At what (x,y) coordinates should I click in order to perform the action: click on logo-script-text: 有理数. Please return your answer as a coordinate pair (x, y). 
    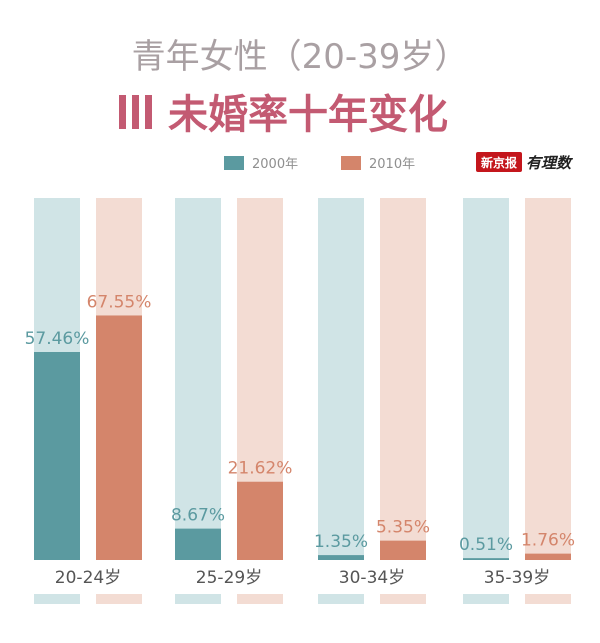
    Looking at the image, I should click on (550, 163).